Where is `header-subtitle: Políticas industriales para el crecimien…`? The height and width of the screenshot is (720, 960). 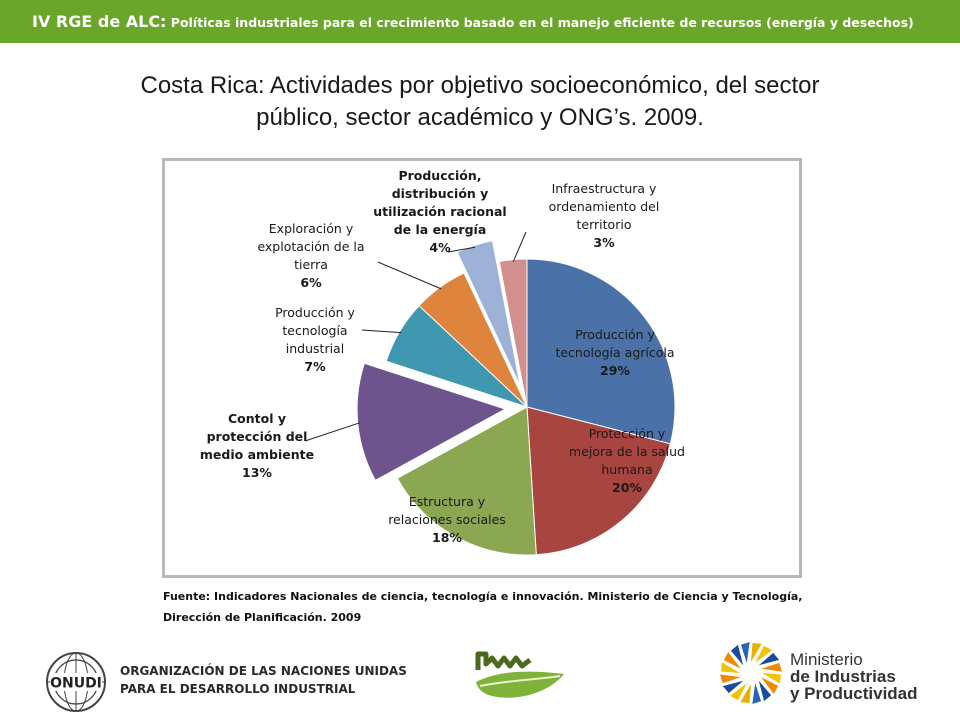 header-subtitle: Políticas industriales para el crecimien… is located at coordinates (540, 22).